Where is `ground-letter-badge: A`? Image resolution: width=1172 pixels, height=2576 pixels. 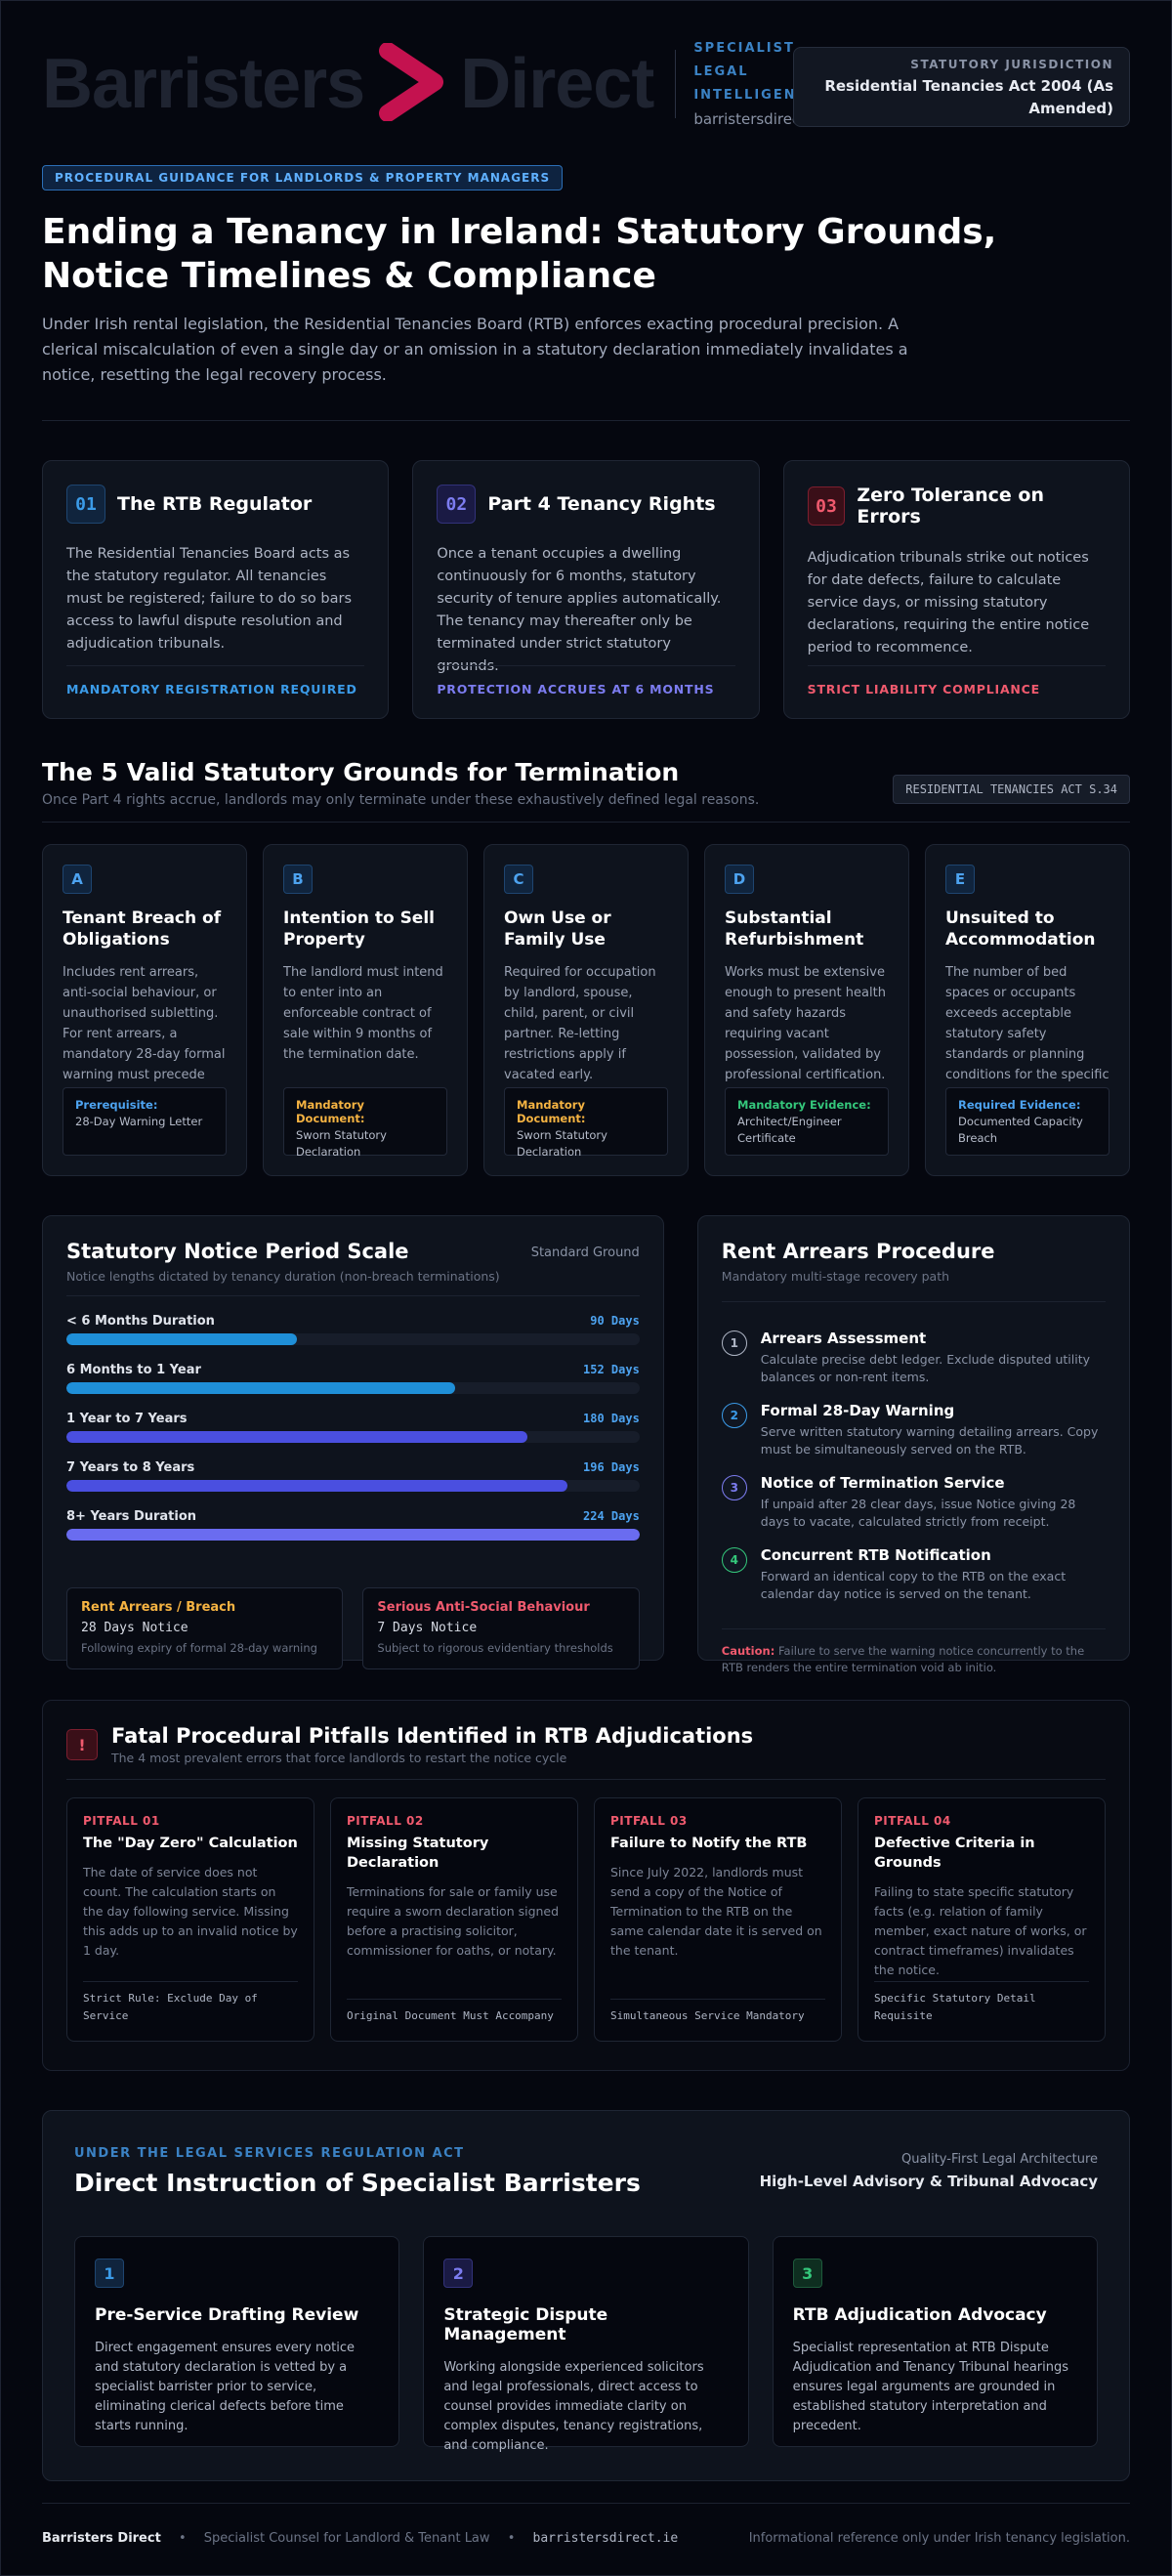 ground-letter-badge: A is located at coordinates (77, 879).